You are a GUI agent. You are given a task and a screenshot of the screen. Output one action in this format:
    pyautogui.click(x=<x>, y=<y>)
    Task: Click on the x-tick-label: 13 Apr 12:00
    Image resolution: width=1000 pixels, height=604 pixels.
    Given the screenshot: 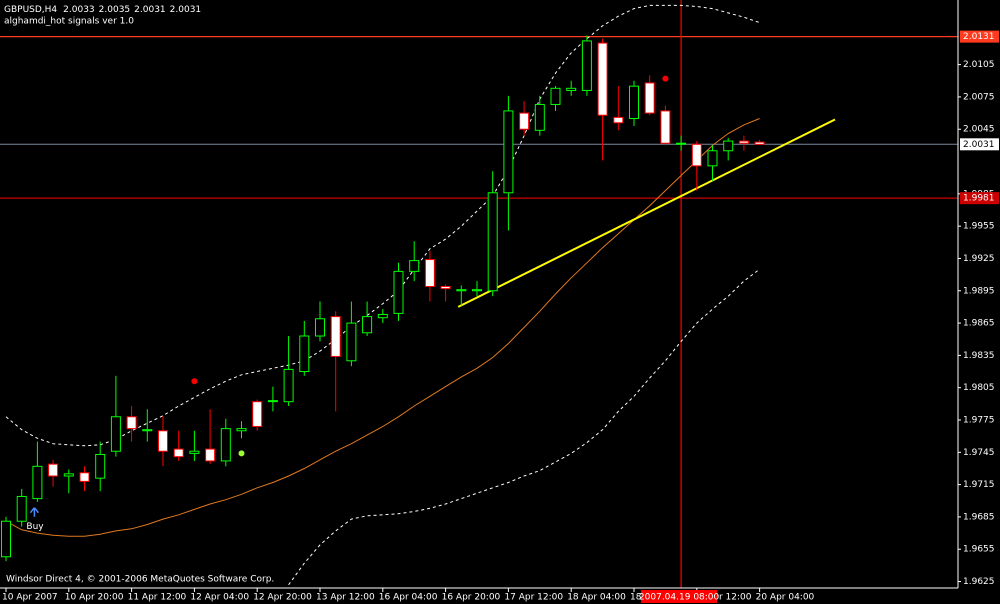 What is the action you would take?
    pyautogui.click(x=345, y=598)
    